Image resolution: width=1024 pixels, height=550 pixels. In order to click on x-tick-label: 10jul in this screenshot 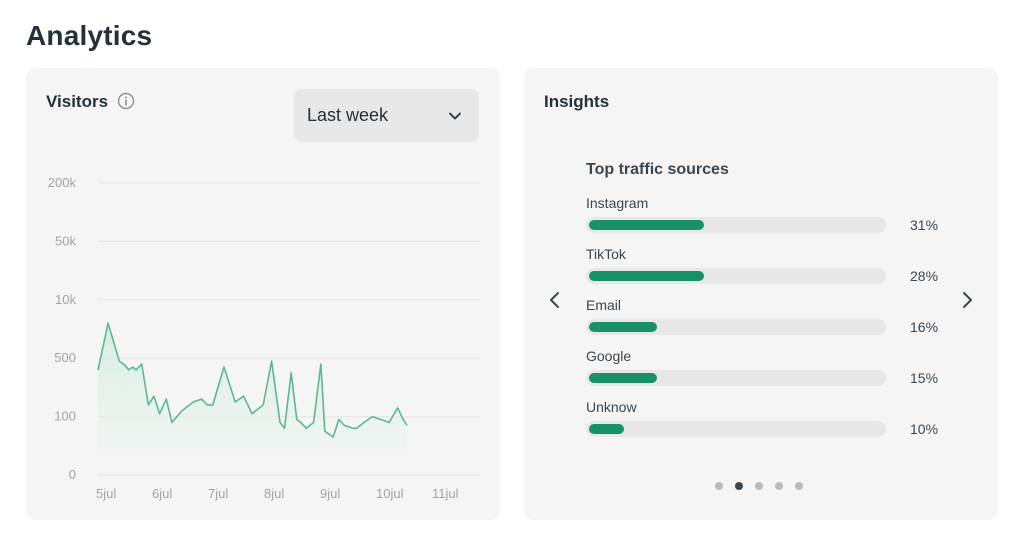, I will do `click(390, 493)`.